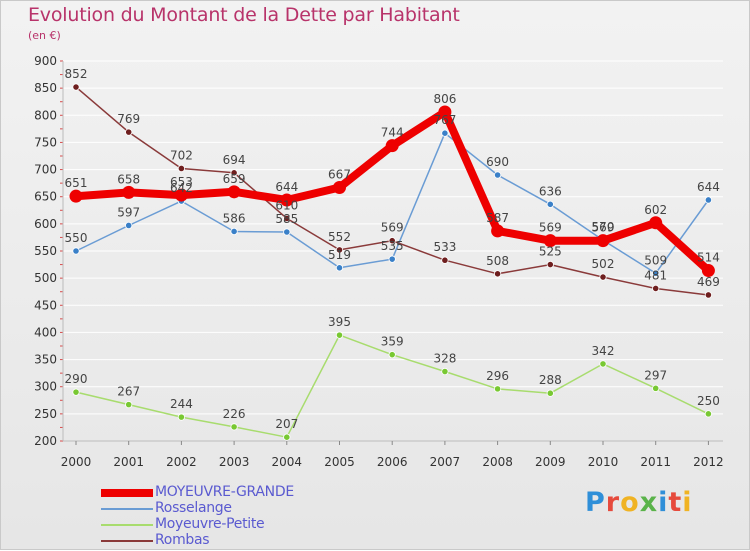 The height and width of the screenshot is (551, 750). I want to click on data-label: 744, so click(392, 133).